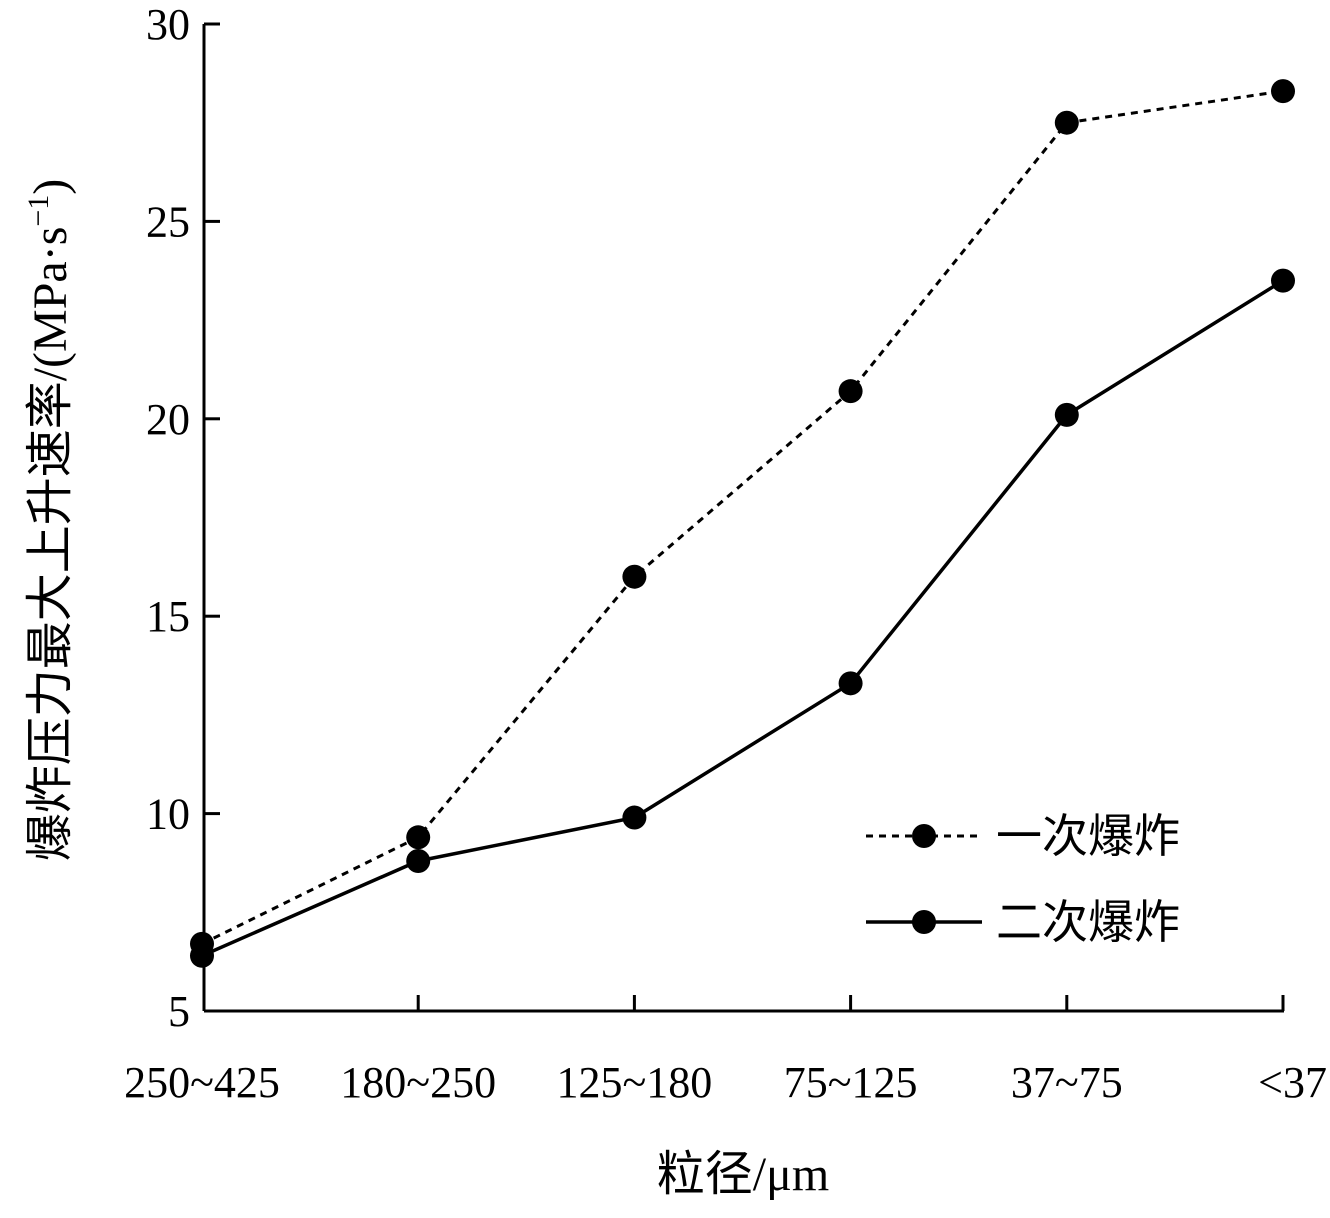 The width and height of the screenshot is (1330, 1218). I want to click on y-axis-title-close: ), so click(50, 187).